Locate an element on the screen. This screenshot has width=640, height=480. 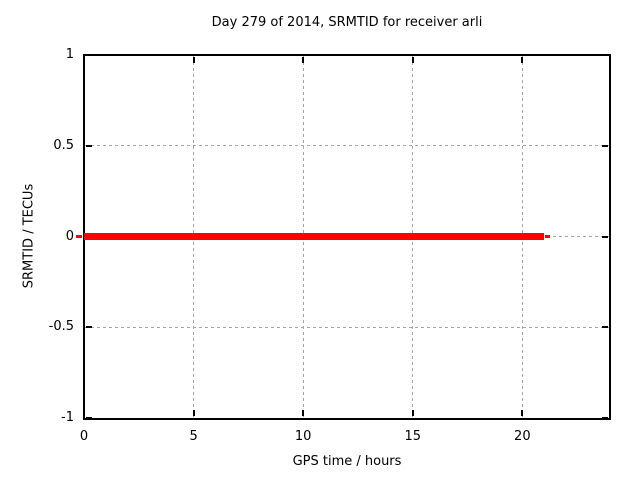
x-tick-label: 15 is located at coordinates (413, 436).